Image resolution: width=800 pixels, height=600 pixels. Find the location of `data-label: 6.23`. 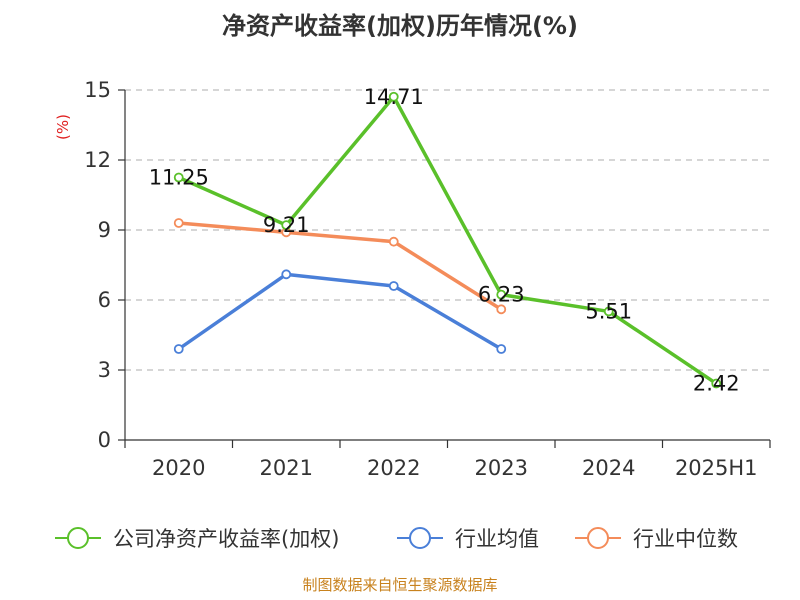

data-label: 6.23 is located at coordinates (501, 295).